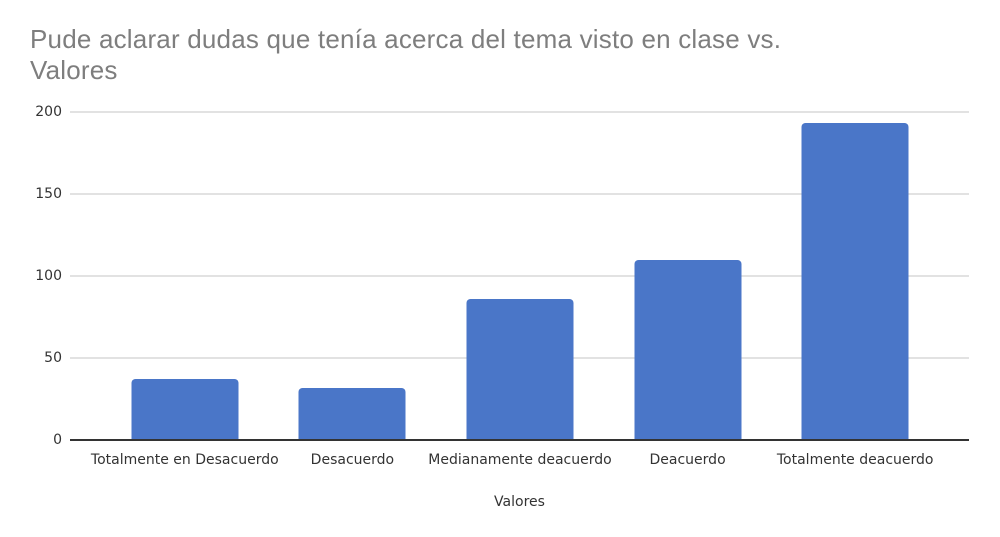  I want to click on x-tick-label-5: Totalmente deacuerdo, so click(855, 460).